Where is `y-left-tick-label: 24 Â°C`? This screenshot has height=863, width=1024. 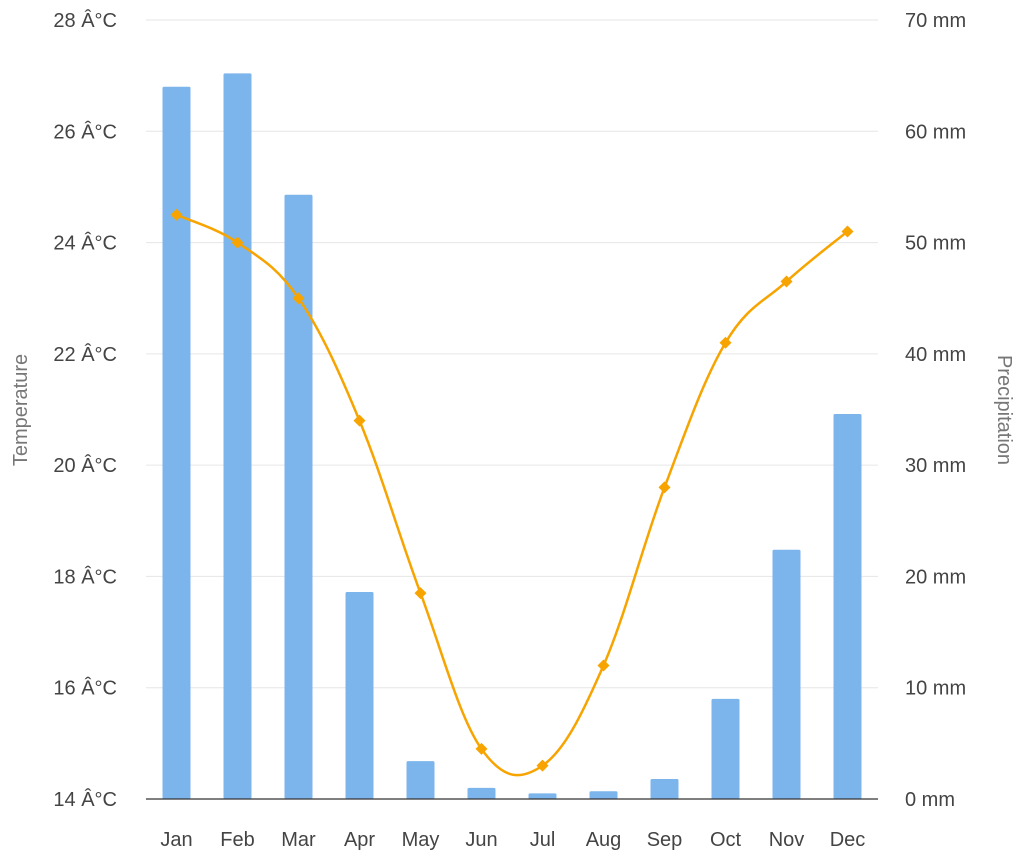 y-left-tick-label: 24 Â°C is located at coordinates (85, 243).